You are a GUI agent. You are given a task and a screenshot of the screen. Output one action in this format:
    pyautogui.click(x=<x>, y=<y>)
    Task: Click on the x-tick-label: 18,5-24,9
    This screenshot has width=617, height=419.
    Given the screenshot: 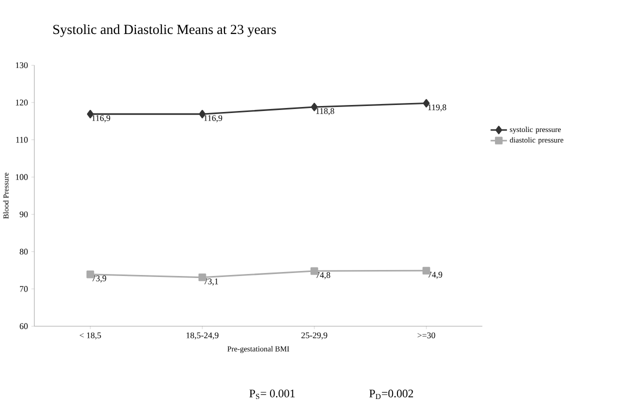 What is the action you would take?
    pyautogui.click(x=202, y=336)
    